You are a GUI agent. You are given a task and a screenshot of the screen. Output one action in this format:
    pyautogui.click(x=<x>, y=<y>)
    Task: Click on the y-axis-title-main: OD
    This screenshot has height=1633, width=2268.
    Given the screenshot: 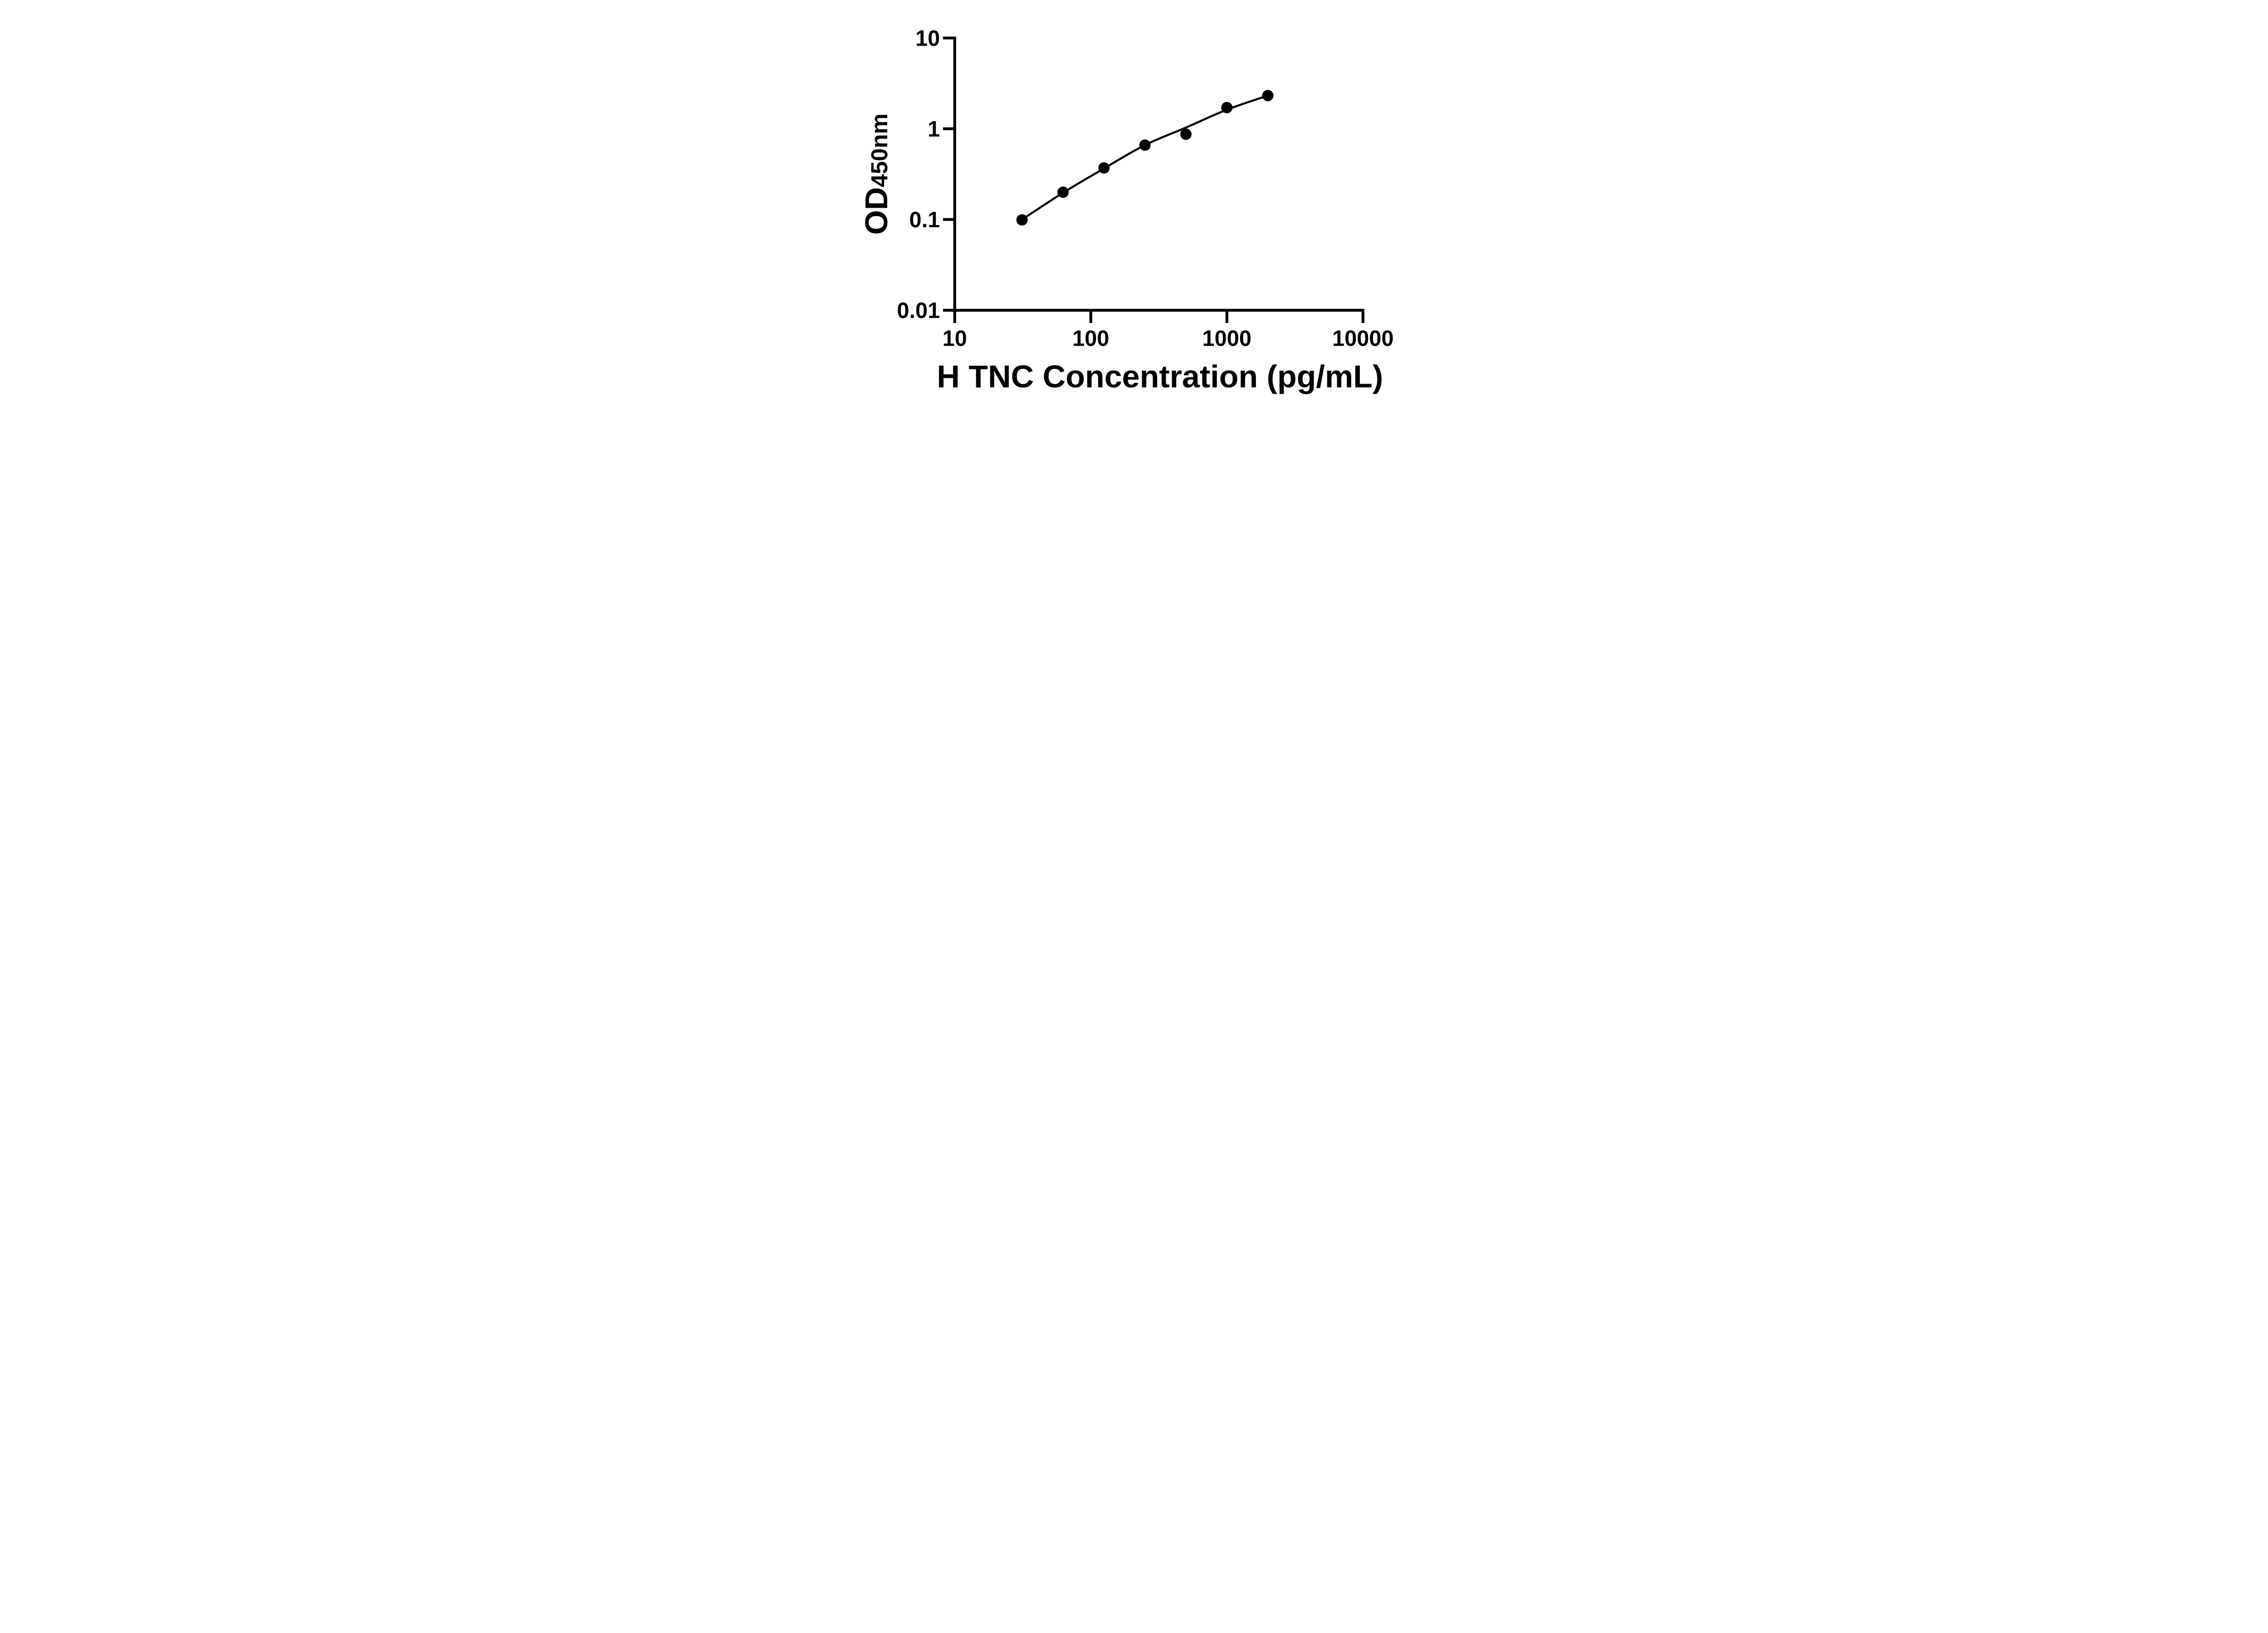 What is the action you would take?
    pyautogui.click(x=877, y=211)
    